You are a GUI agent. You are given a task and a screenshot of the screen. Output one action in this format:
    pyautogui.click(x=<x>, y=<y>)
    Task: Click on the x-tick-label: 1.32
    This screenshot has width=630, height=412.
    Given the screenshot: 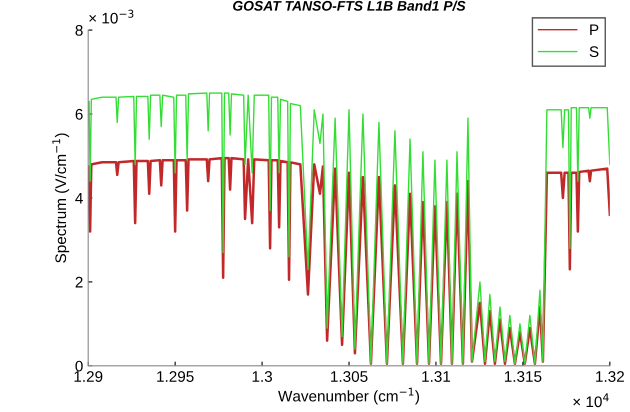 What is the action you would take?
    pyautogui.click(x=610, y=376)
    